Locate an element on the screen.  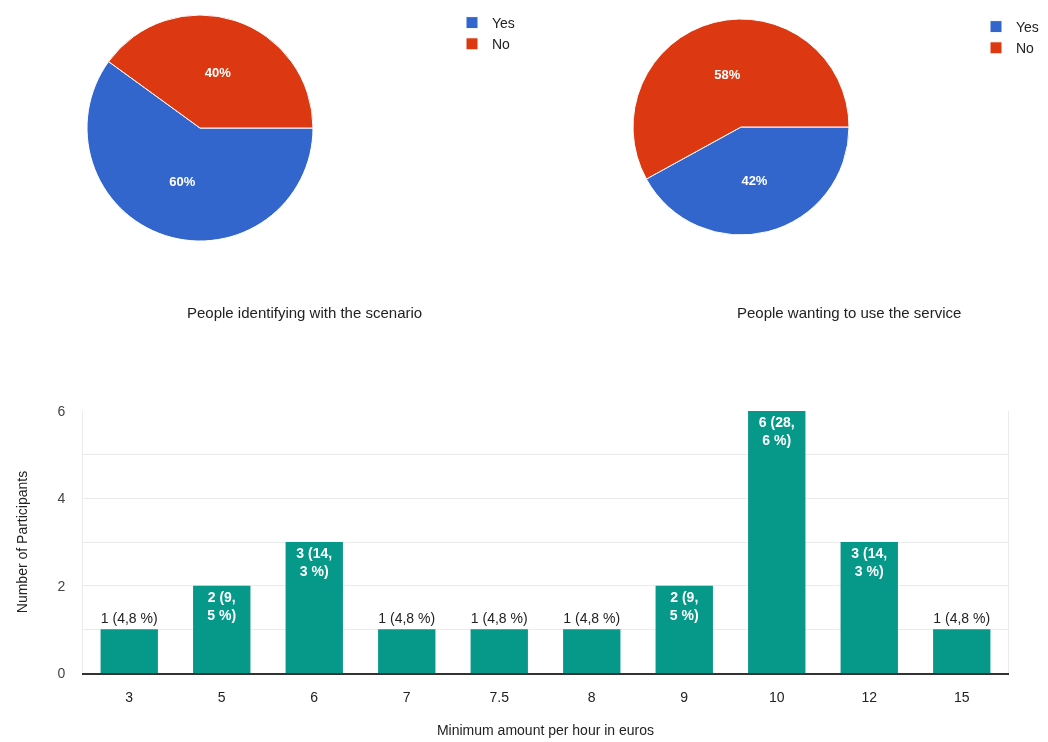
text: People wanting to use the service is located at coordinates (849, 312).